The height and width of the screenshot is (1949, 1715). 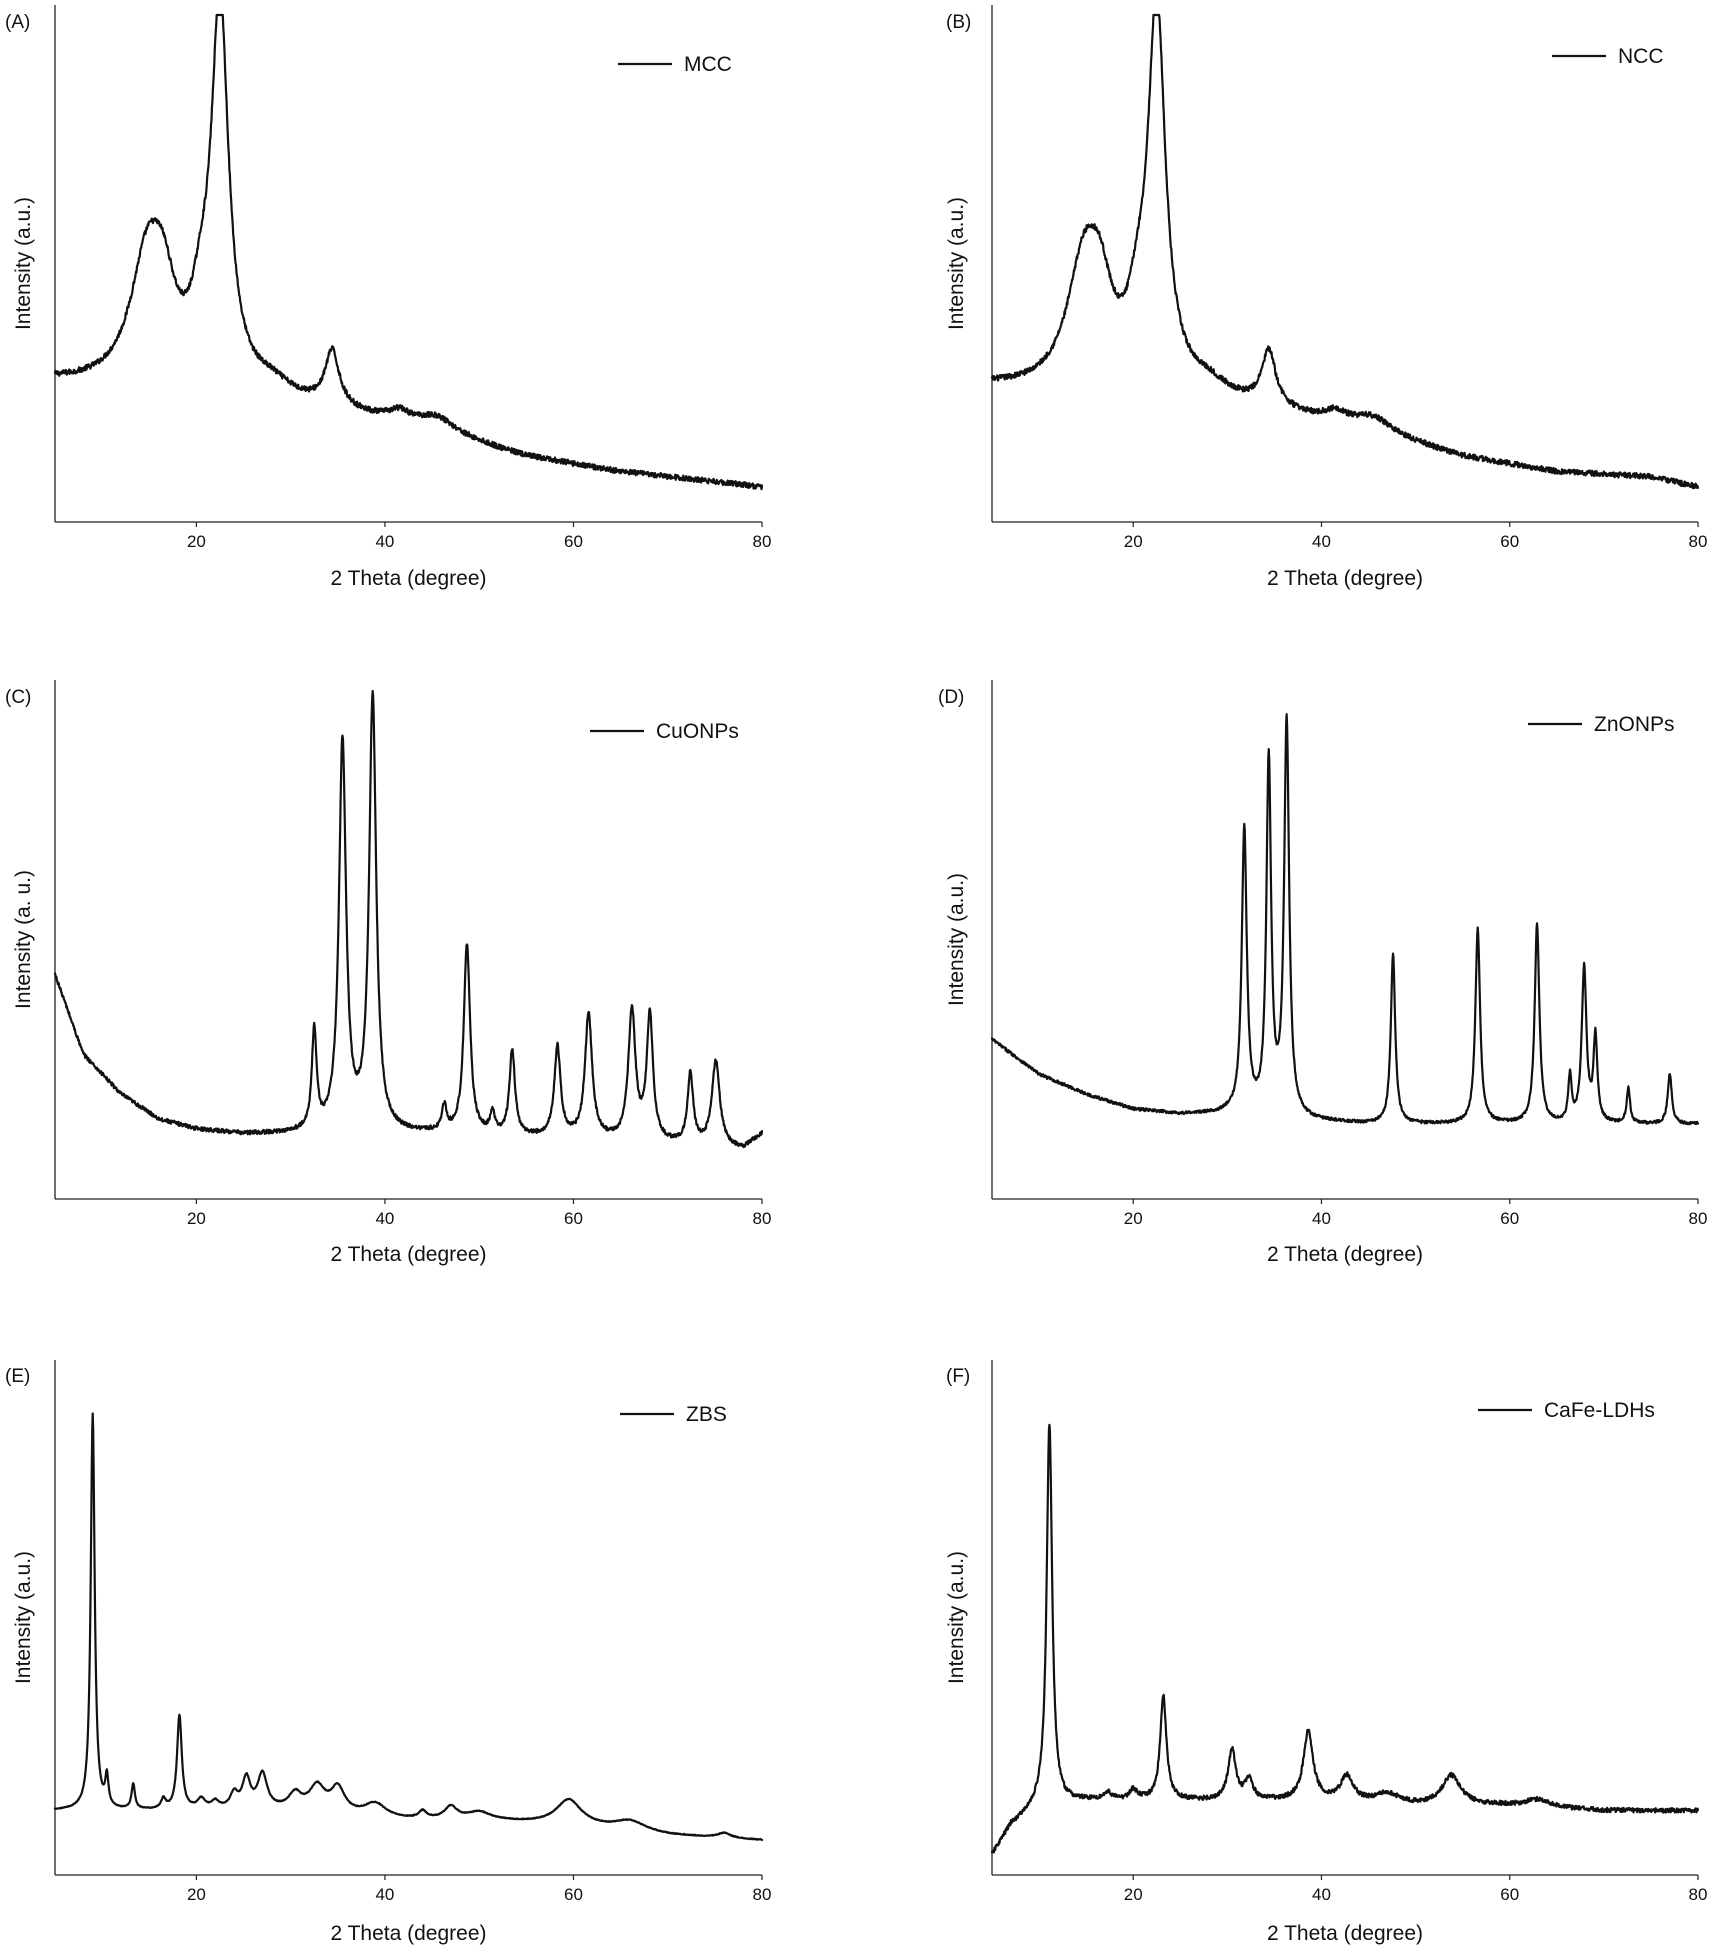 What do you see at coordinates (1634, 724) in the screenshot?
I see `legend-label: ZnONPs` at bounding box center [1634, 724].